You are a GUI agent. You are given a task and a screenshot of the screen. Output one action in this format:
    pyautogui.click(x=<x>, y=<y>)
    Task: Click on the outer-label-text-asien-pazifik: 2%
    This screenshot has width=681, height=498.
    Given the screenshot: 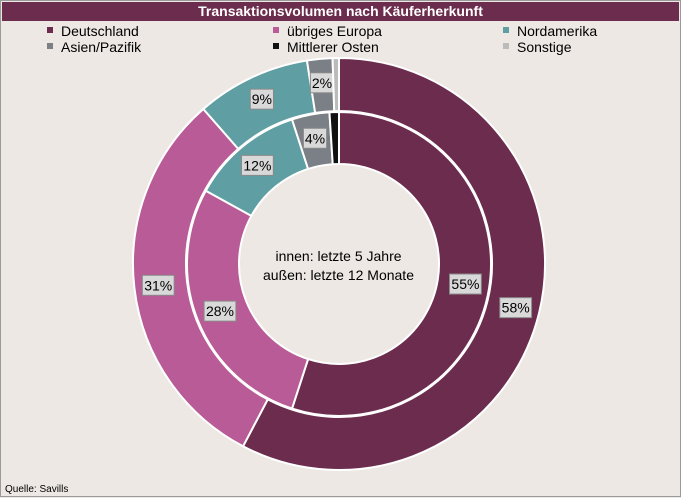 What is the action you would take?
    pyautogui.click(x=322, y=83)
    